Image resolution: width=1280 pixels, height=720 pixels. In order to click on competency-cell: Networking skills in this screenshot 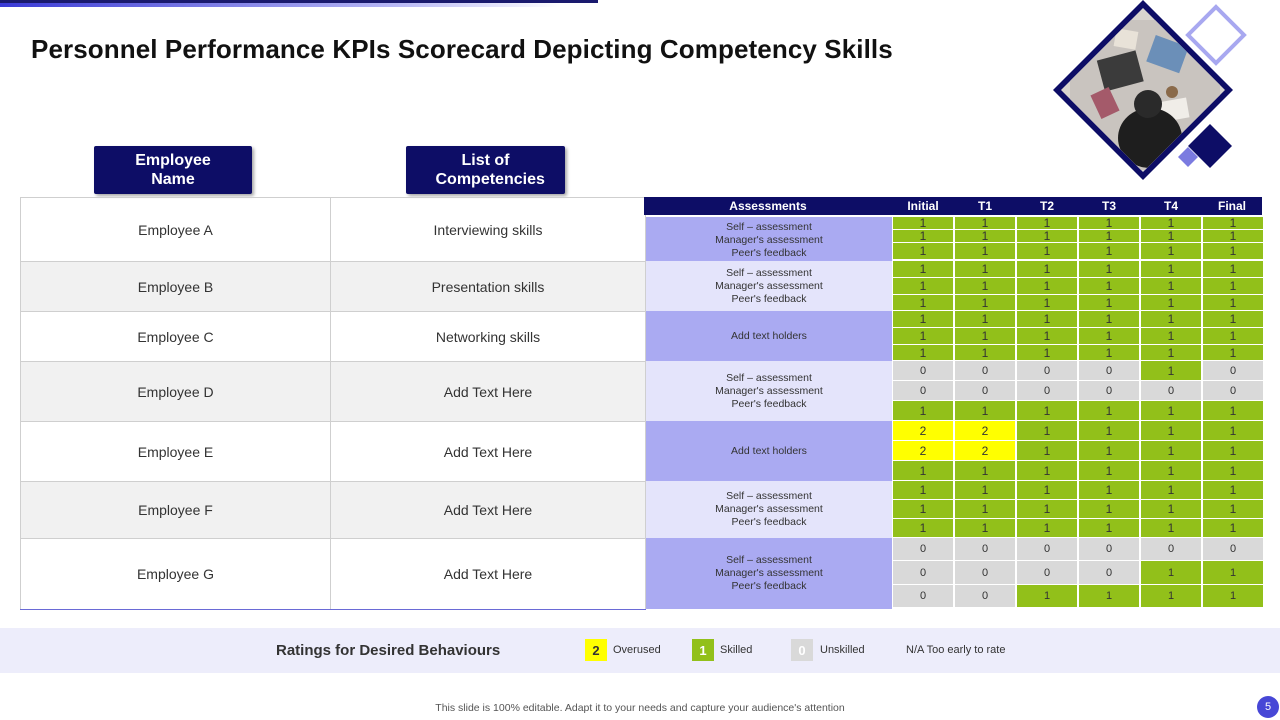, I will do `click(488, 336)`.